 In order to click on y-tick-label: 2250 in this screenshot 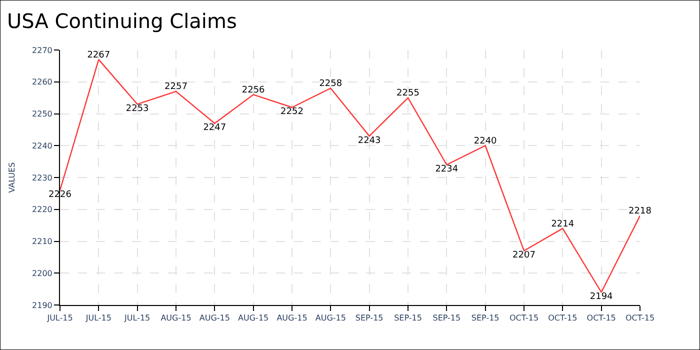, I will do `click(42, 114)`.